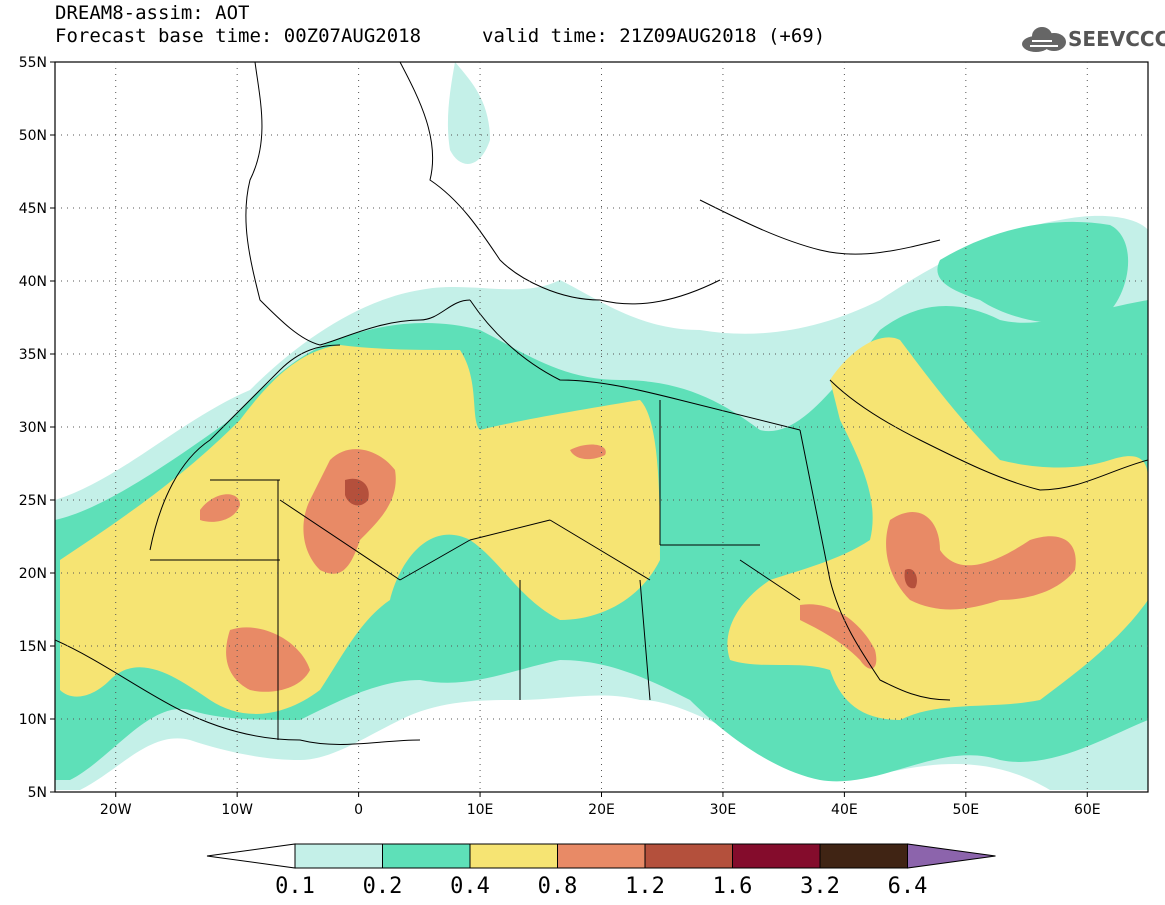 This screenshot has height=905, width=1165. Describe the element at coordinates (981, 560) in the screenshot. I see `aot-contour-0.8-arabia` at that location.